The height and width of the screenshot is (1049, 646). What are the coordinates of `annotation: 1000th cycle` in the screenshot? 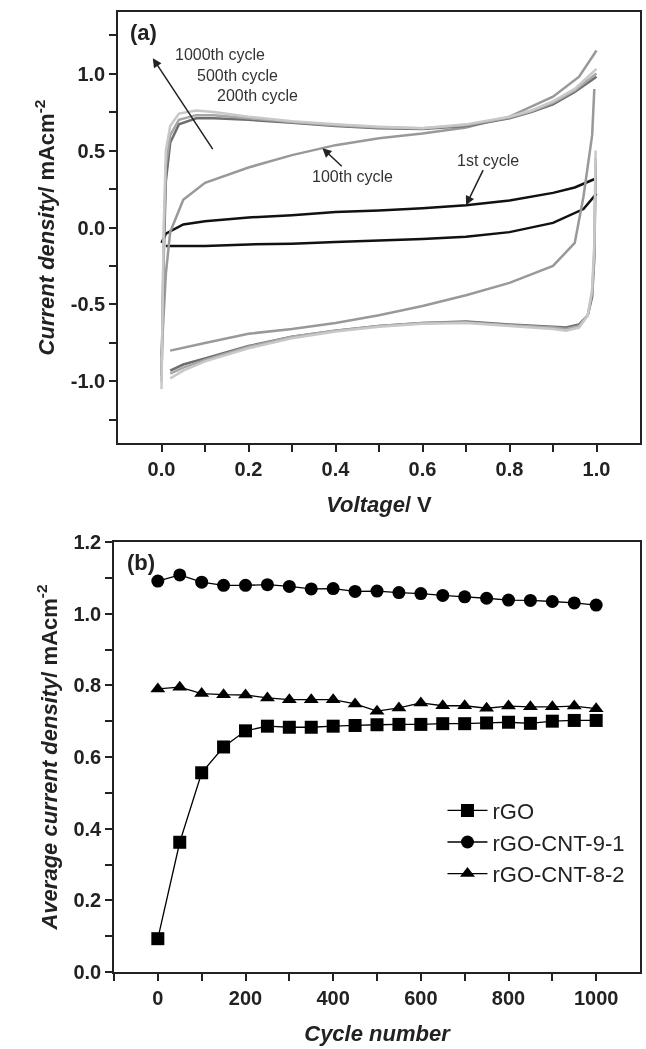 It's located at (220, 54).